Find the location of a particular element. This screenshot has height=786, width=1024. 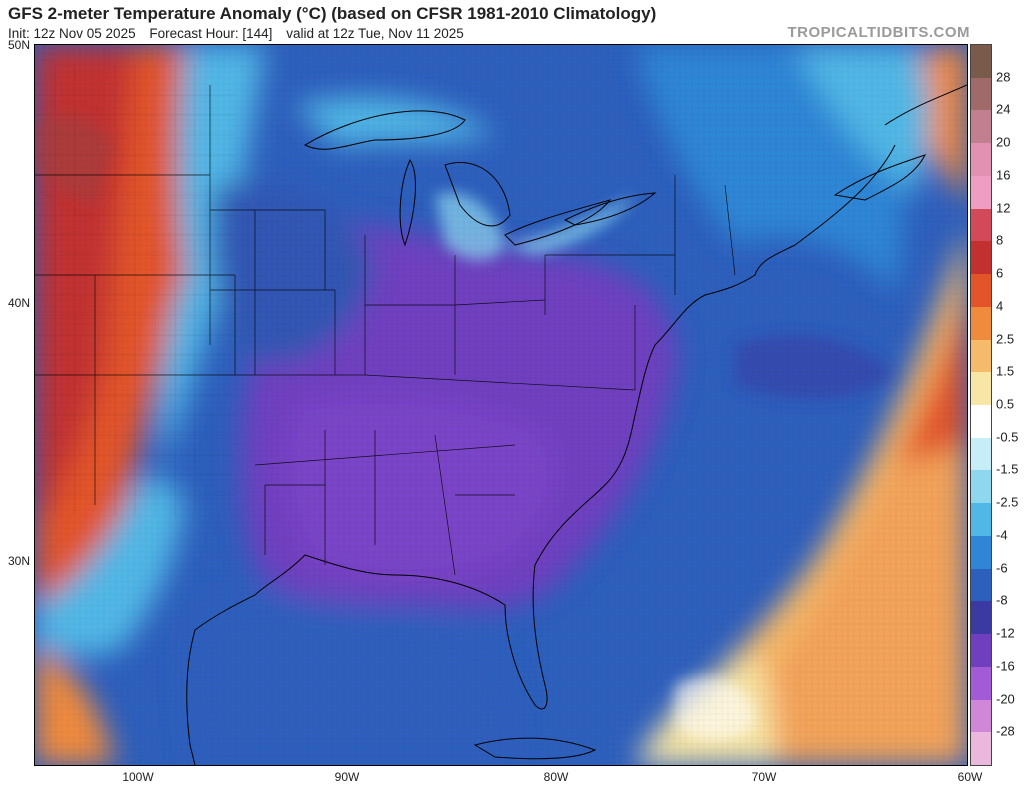

lon-label-90w: 90W is located at coordinates (347, 777).